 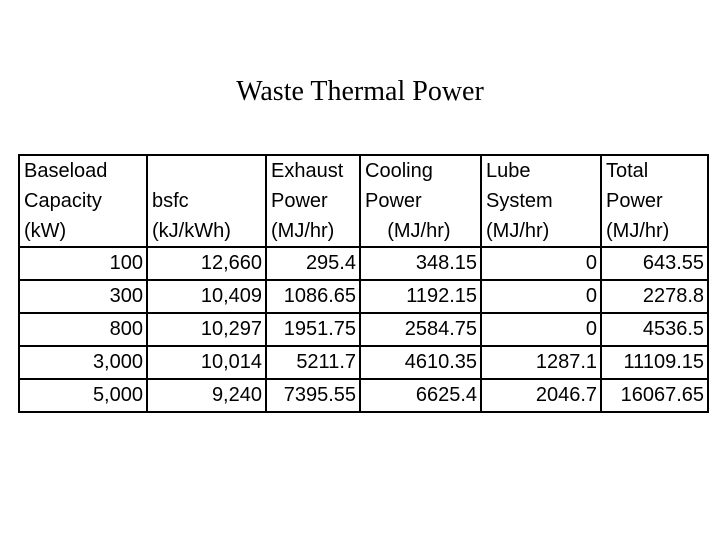 I want to click on table-cell: 100, so click(x=83, y=263).